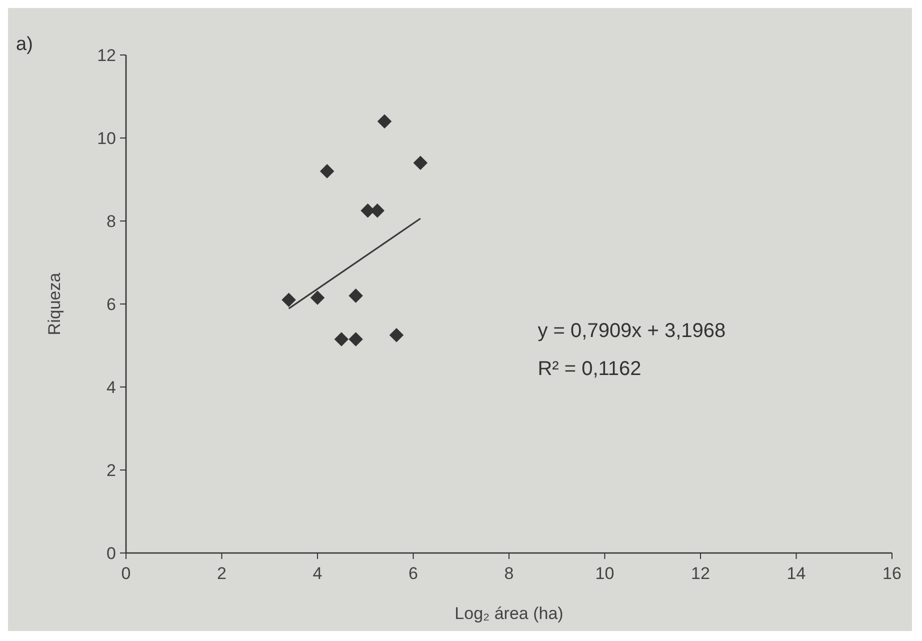 This screenshot has width=922, height=641. What do you see at coordinates (221, 573) in the screenshot?
I see `x-tick-label: 2` at bounding box center [221, 573].